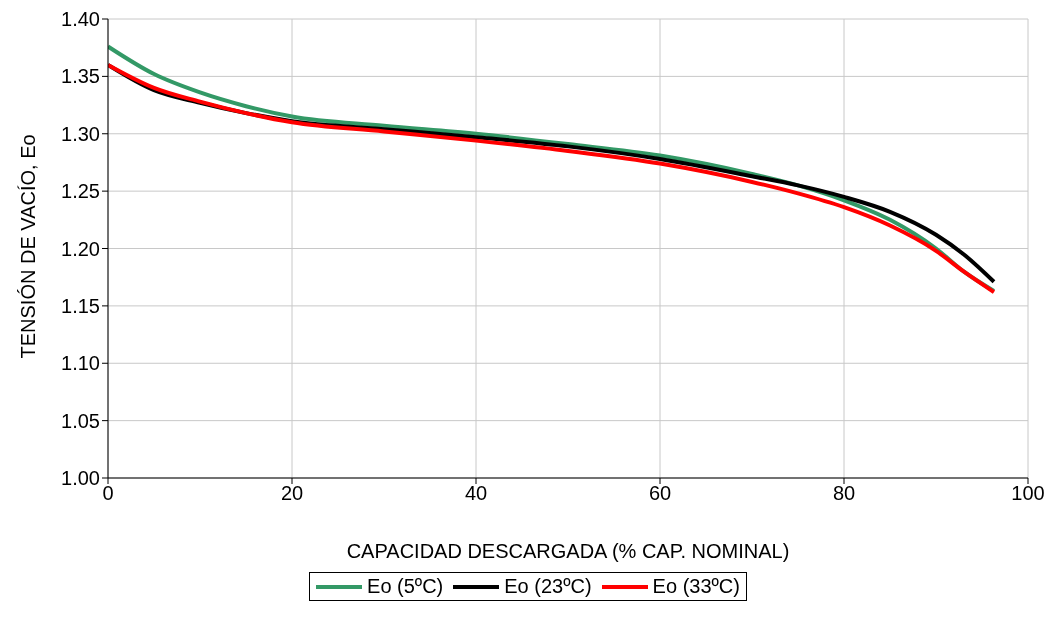 The height and width of the screenshot is (624, 1057). Describe the element at coordinates (80, 420) in the screenshot. I see `y-tick-label: 1.05` at that location.